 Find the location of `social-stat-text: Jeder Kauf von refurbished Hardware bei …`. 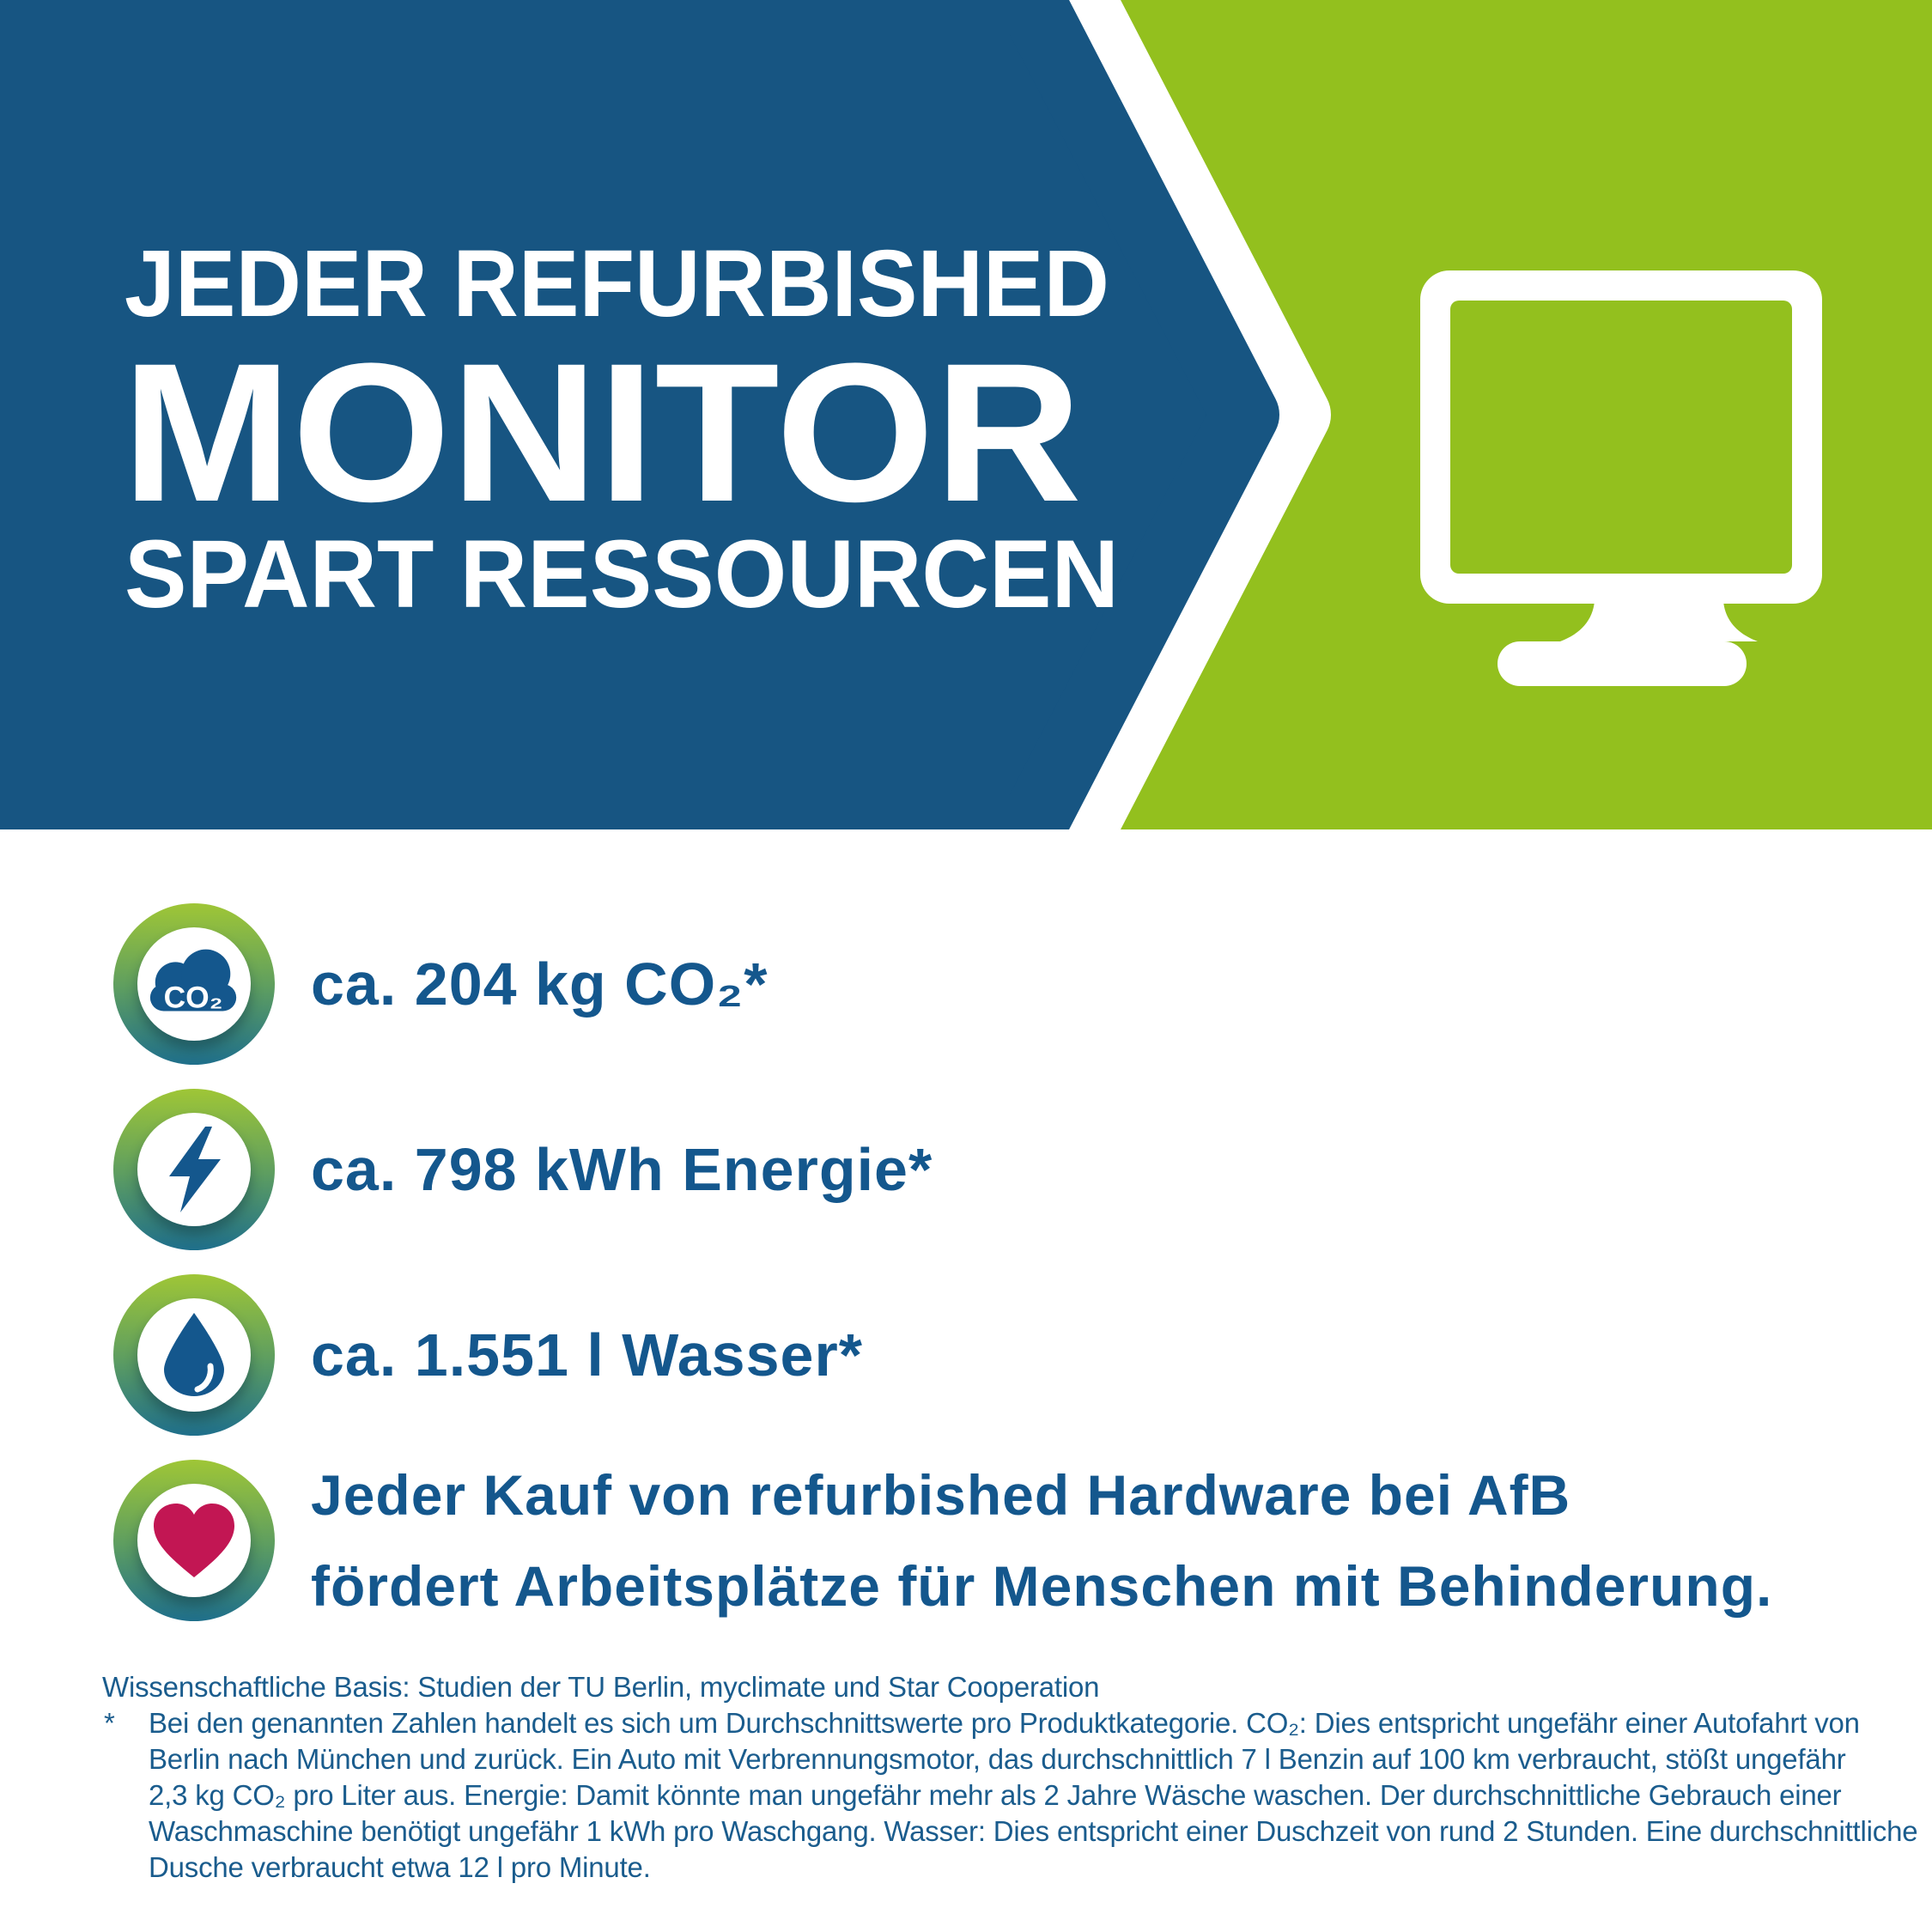

social-stat-text: Jeder Kauf von refurbished Hardware bei … is located at coordinates (1041, 1540).